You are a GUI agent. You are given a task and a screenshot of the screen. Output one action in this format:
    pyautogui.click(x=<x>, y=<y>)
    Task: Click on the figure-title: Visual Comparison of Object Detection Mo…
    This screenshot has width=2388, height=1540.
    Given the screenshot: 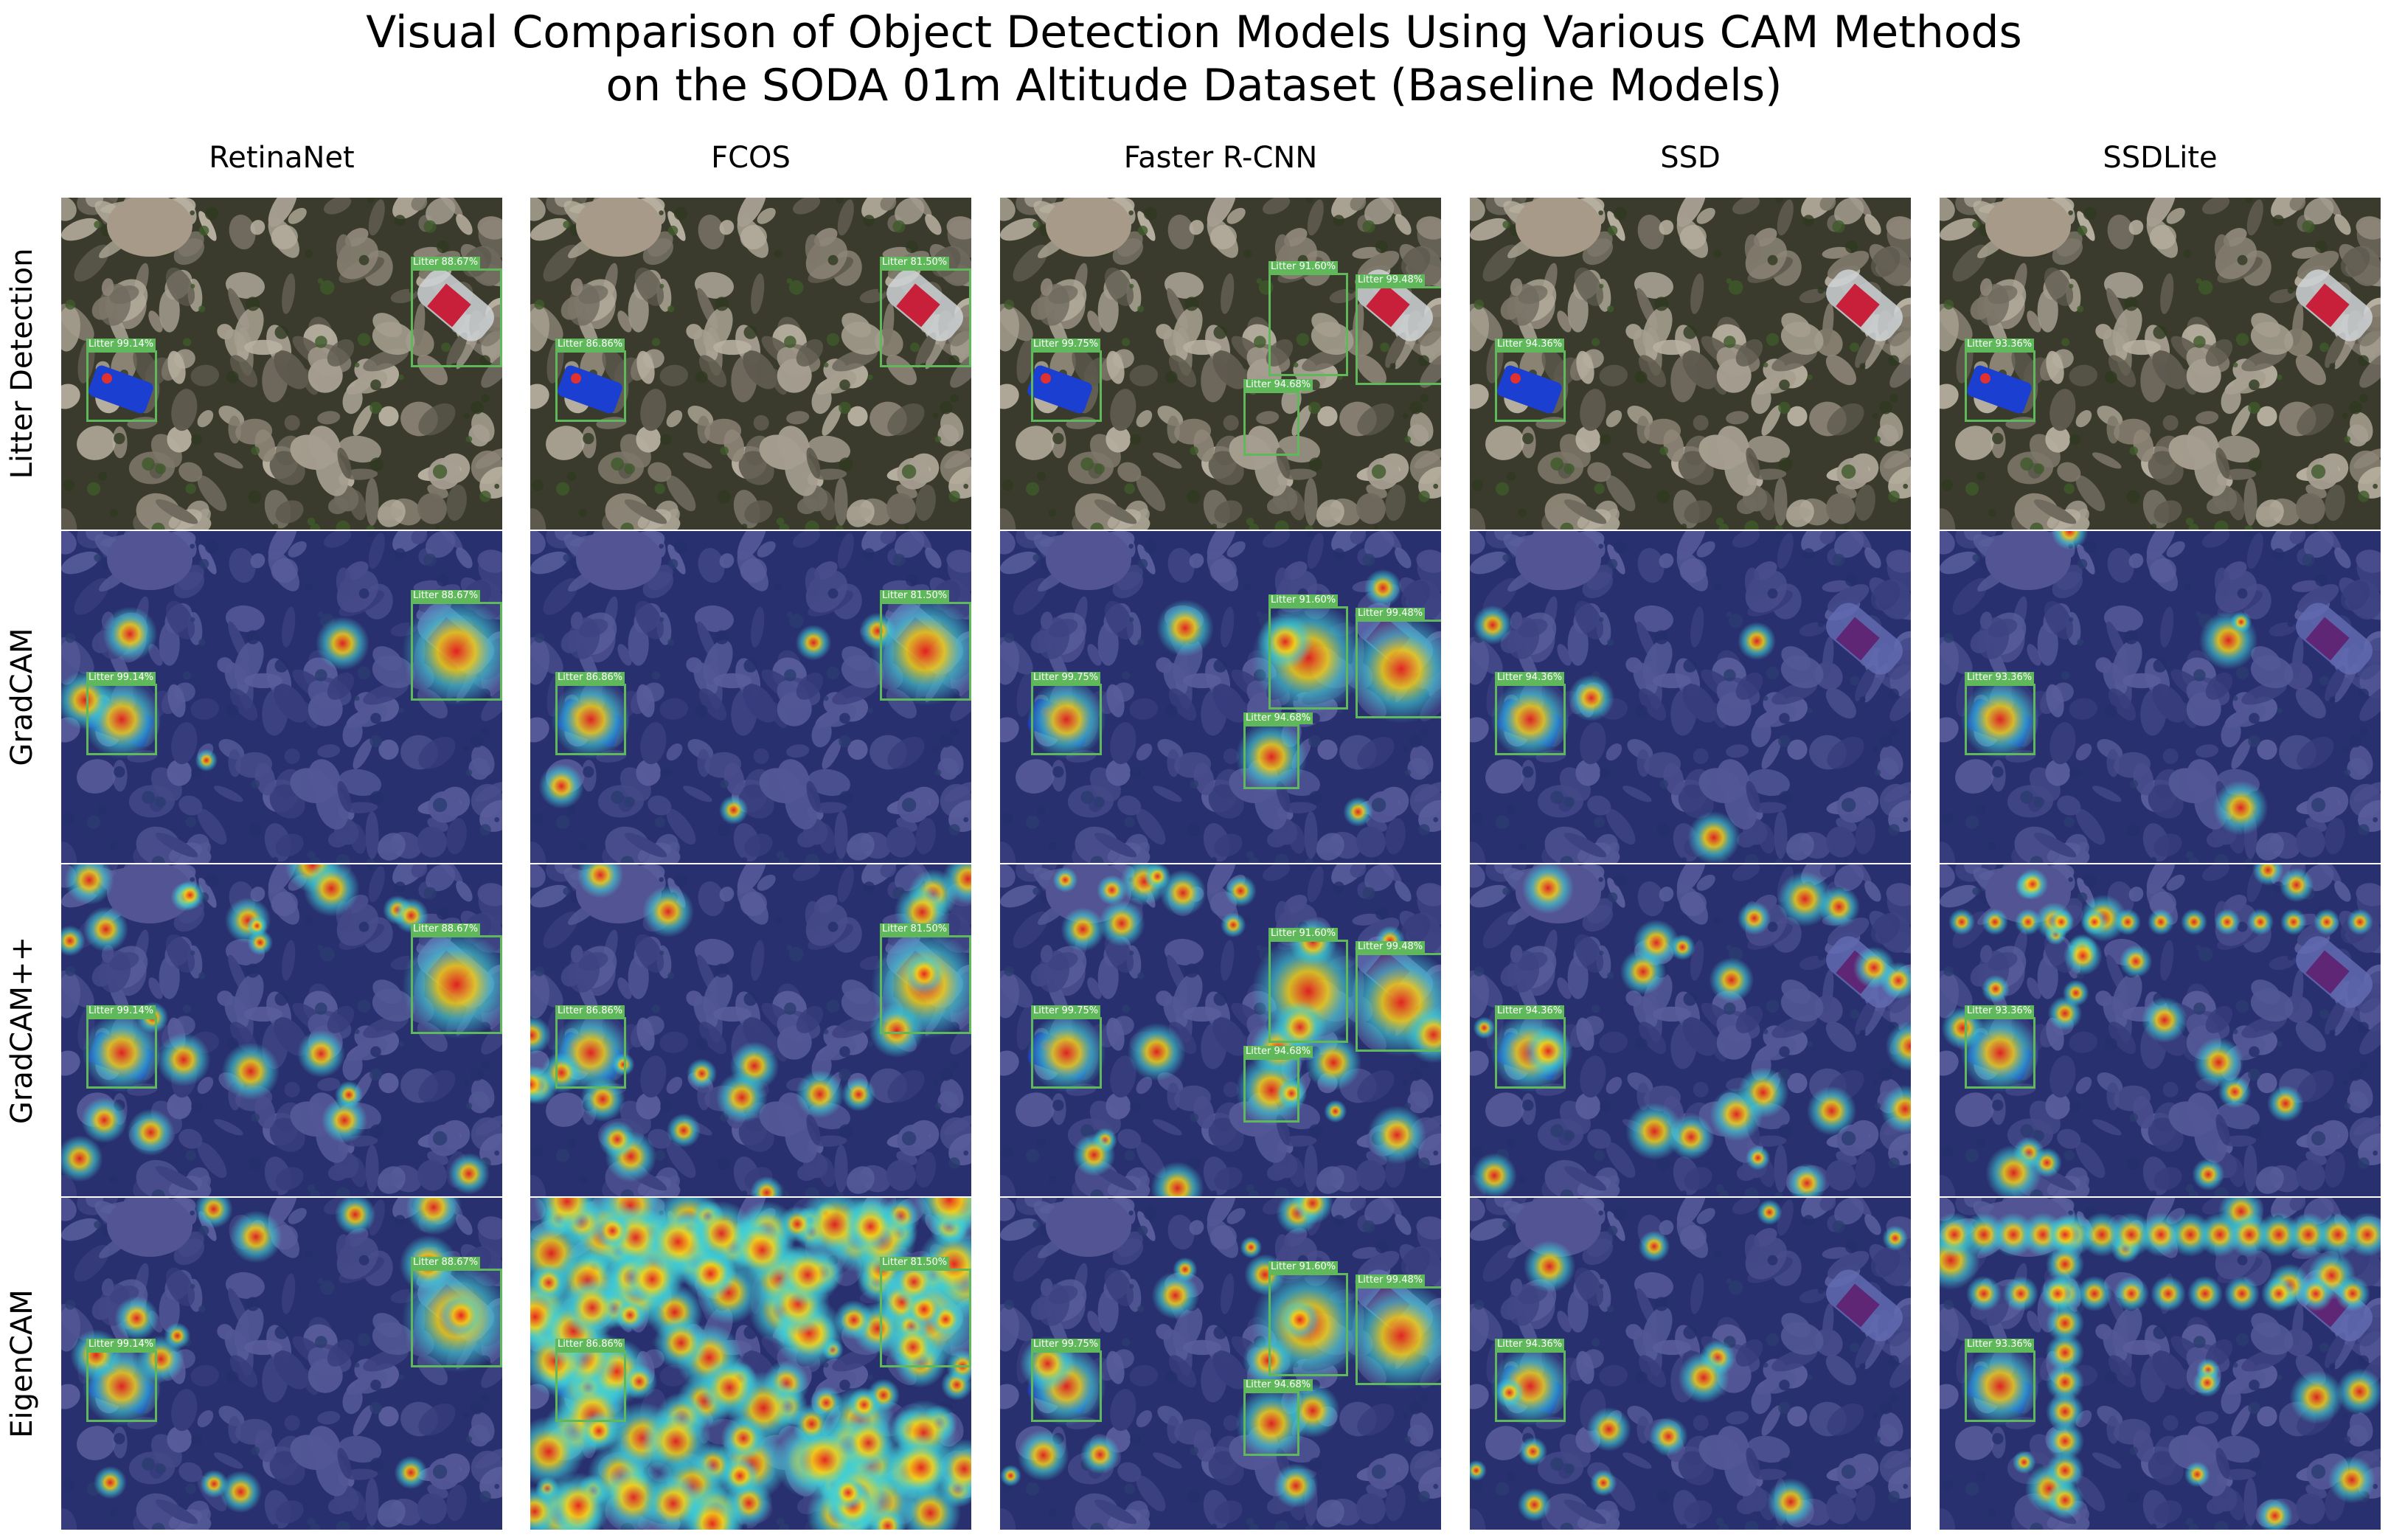 What is the action you would take?
    pyautogui.click(x=1194, y=59)
    